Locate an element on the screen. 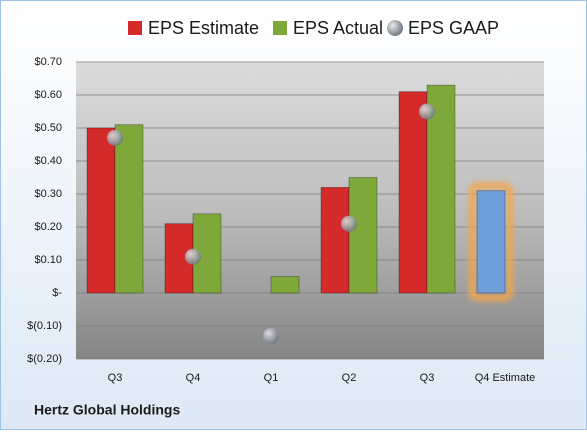 The height and width of the screenshot is (435, 587). y-tick-label: $0.70 is located at coordinates (48, 62).